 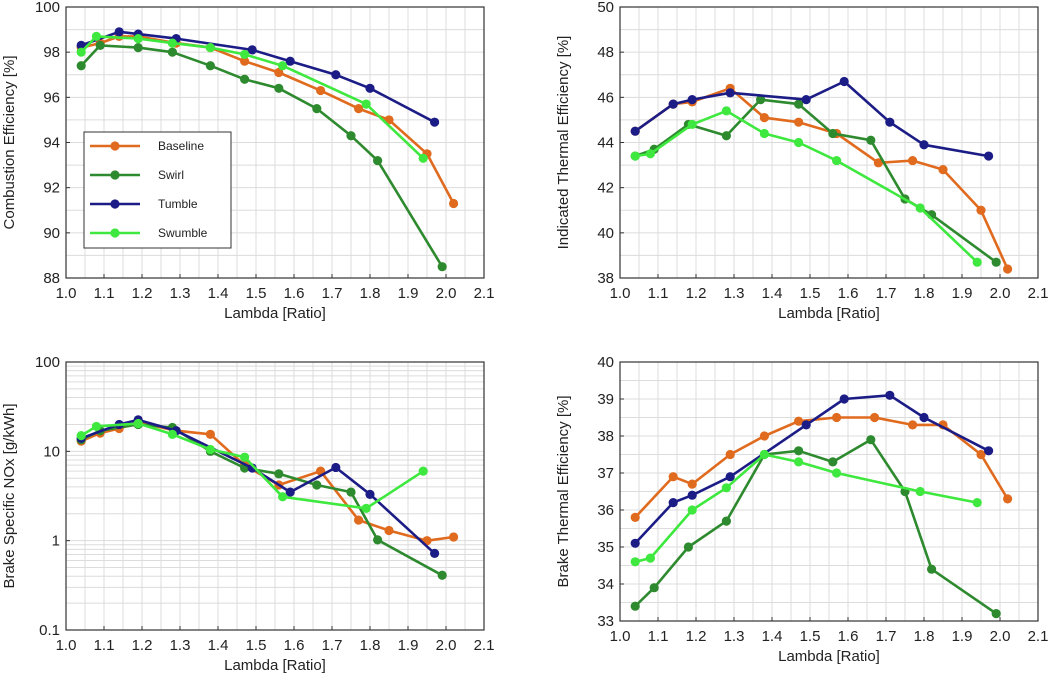 I want to click on legend-label: Tumble, so click(x=178, y=204).